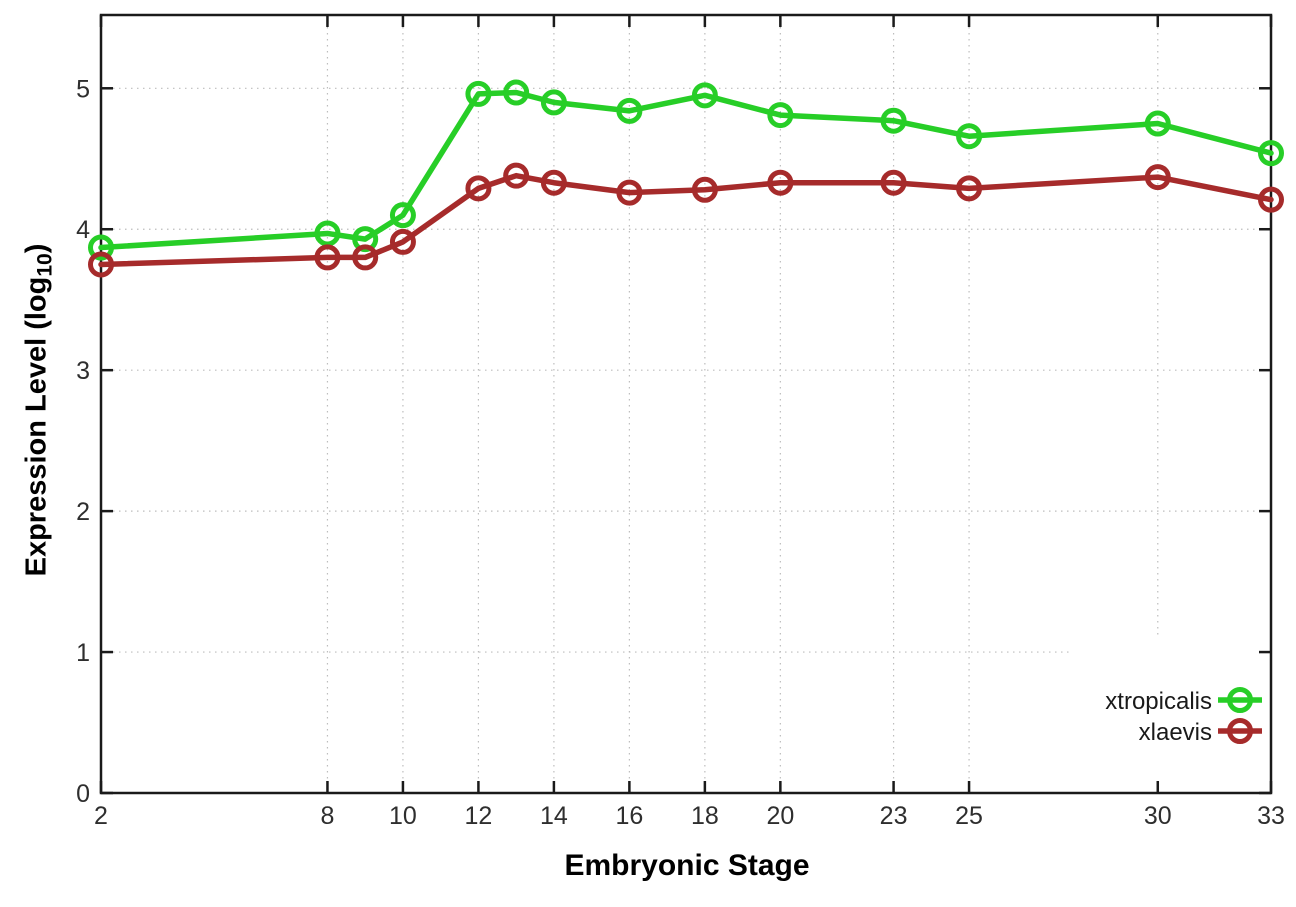  I want to click on y-tick-label: 0, so click(83, 794).